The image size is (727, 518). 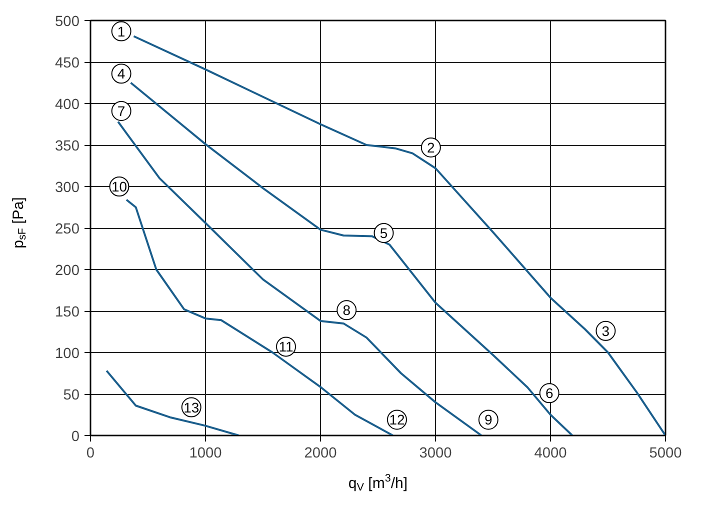 I want to click on y-tick-label: 50, so click(x=71, y=396).